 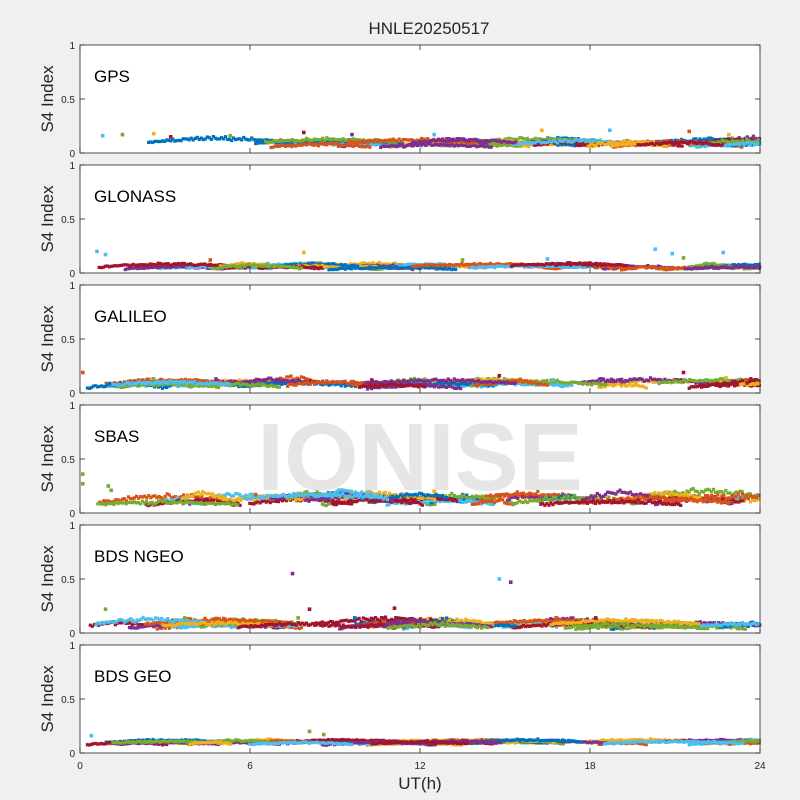 What do you see at coordinates (72, 46) in the screenshot?
I see `y-tick-label: 1` at bounding box center [72, 46].